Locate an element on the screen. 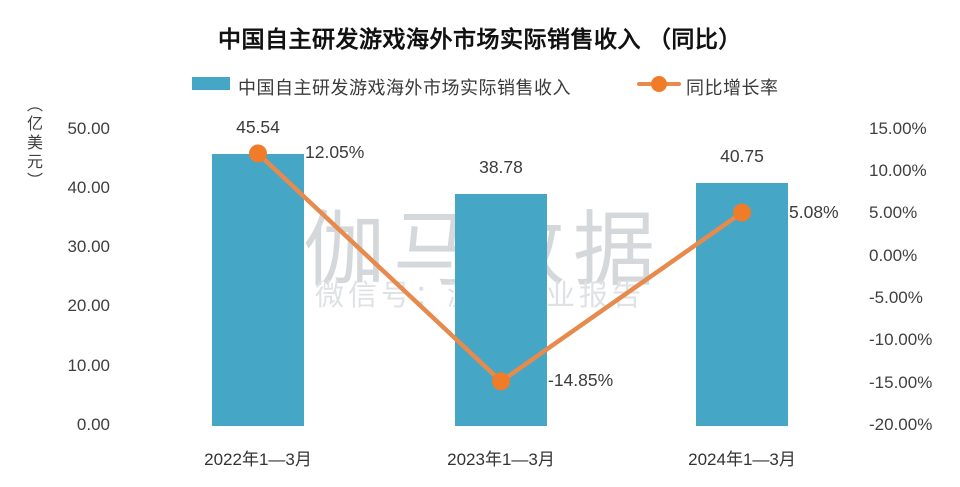 This screenshot has width=960, height=487. bar-2022年1—3月 is located at coordinates (258, 290).